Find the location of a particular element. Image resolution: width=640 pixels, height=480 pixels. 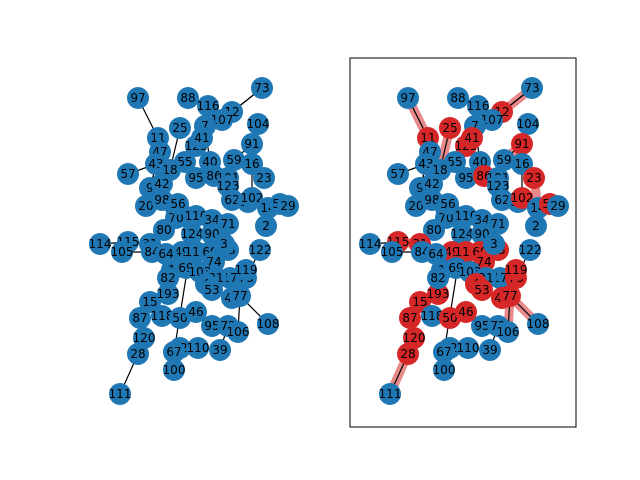

left-node-label: 56 is located at coordinates (177, 204).